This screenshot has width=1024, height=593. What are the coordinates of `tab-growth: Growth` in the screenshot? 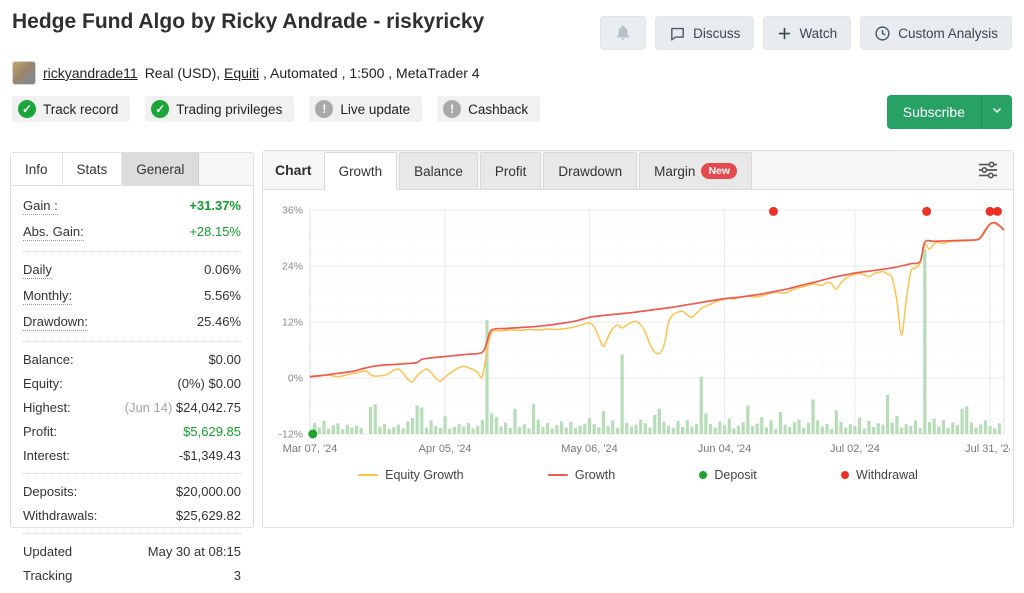 It's located at (360, 171).